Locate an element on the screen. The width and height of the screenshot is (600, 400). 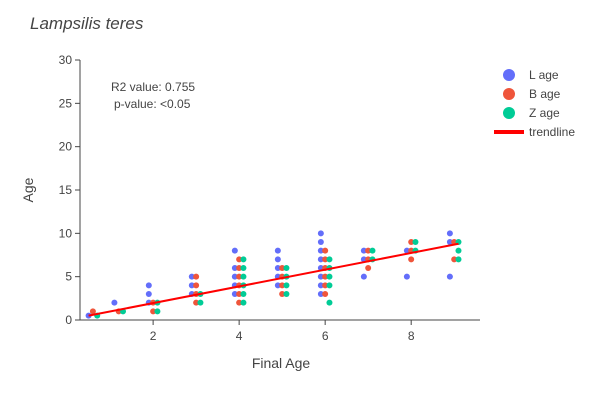
legend-marker-z-age is located at coordinates (509, 113).